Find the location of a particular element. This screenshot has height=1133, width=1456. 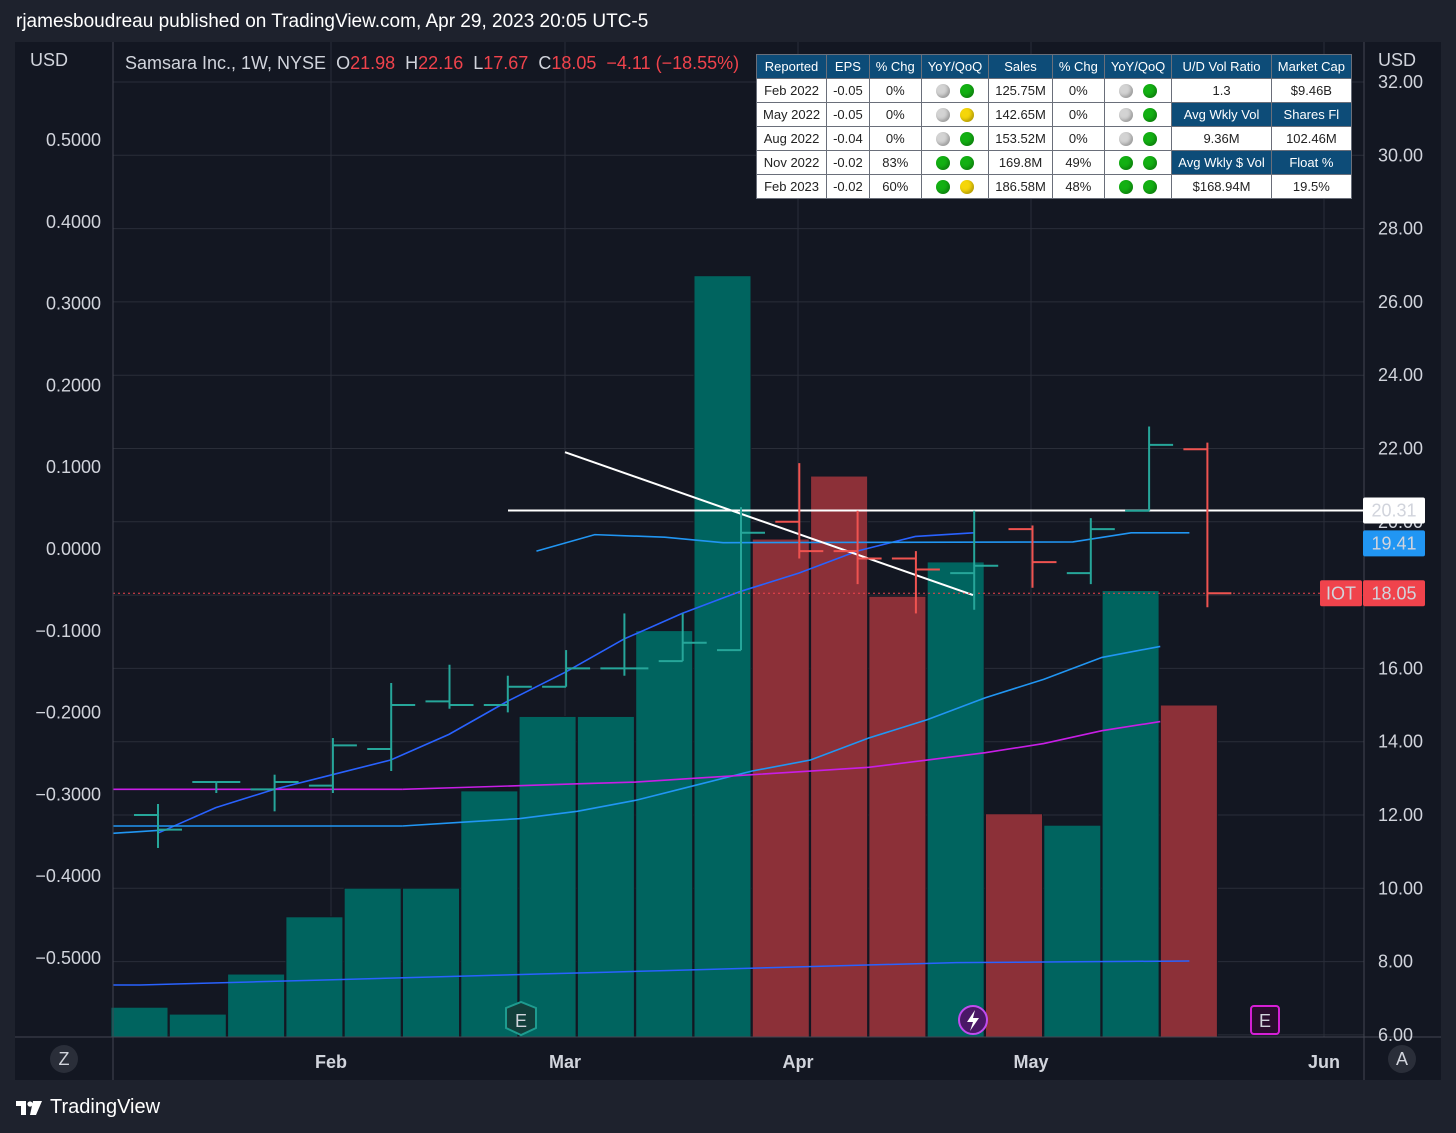

reported-cell: Aug 2022 is located at coordinates (791, 138).